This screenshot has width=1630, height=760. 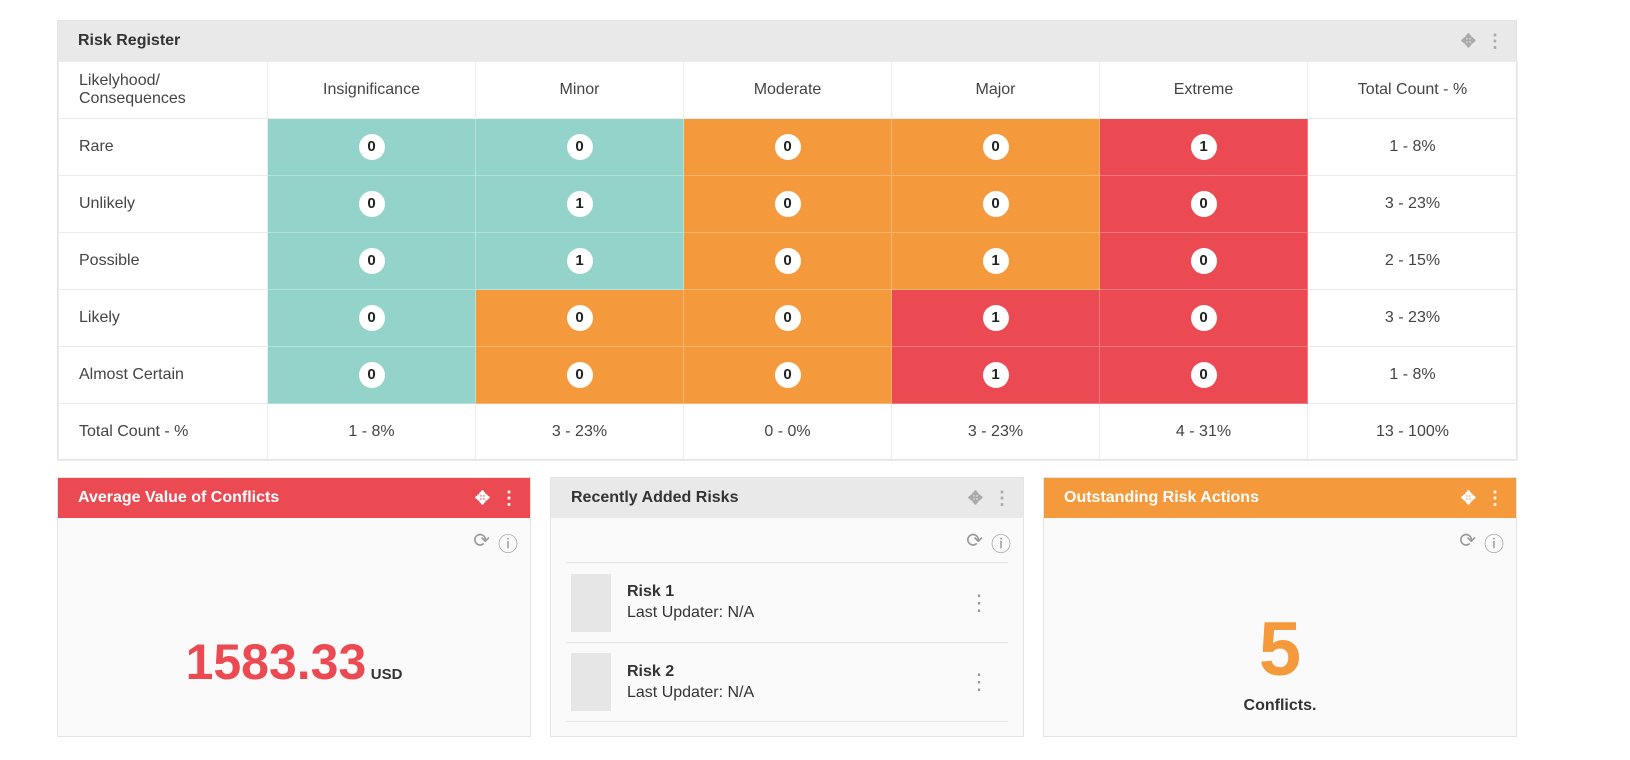 What do you see at coordinates (163, 432) in the screenshot?
I see `row-label: Total Count - %` at bounding box center [163, 432].